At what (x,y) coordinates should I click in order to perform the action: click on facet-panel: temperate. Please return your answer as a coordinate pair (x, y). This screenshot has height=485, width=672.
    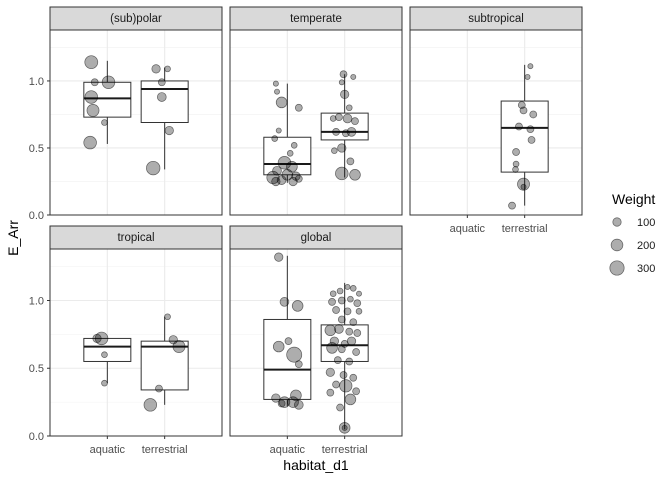
    Looking at the image, I should click on (316, 111).